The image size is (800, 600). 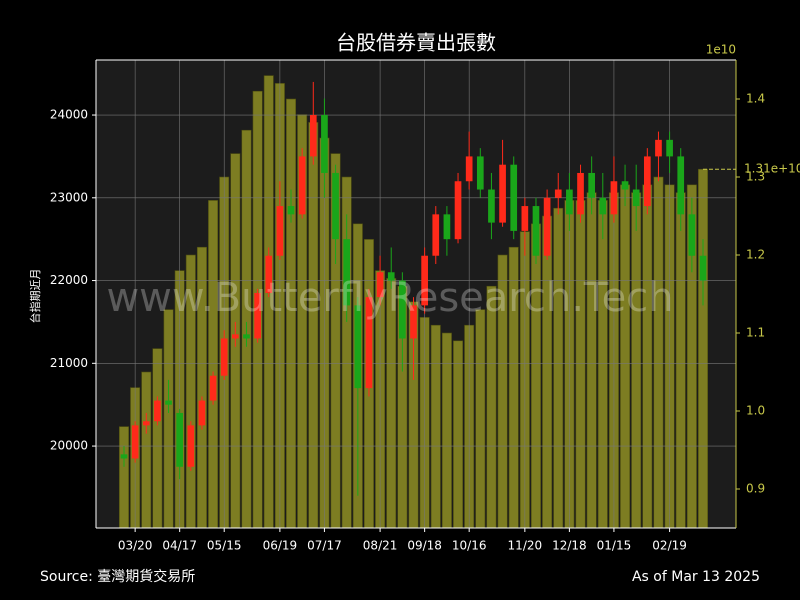 I want to click on x-tick-label: 01/15, so click(x=614, y=546).